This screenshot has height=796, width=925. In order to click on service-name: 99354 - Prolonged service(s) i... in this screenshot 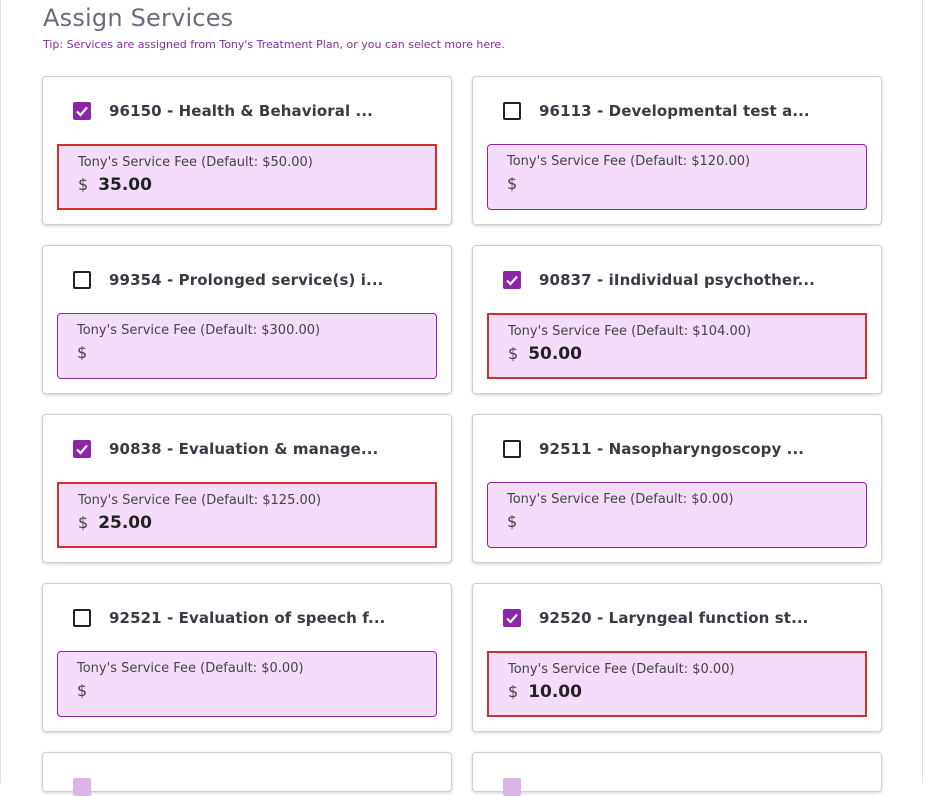, I will do `click(246, 280)`.